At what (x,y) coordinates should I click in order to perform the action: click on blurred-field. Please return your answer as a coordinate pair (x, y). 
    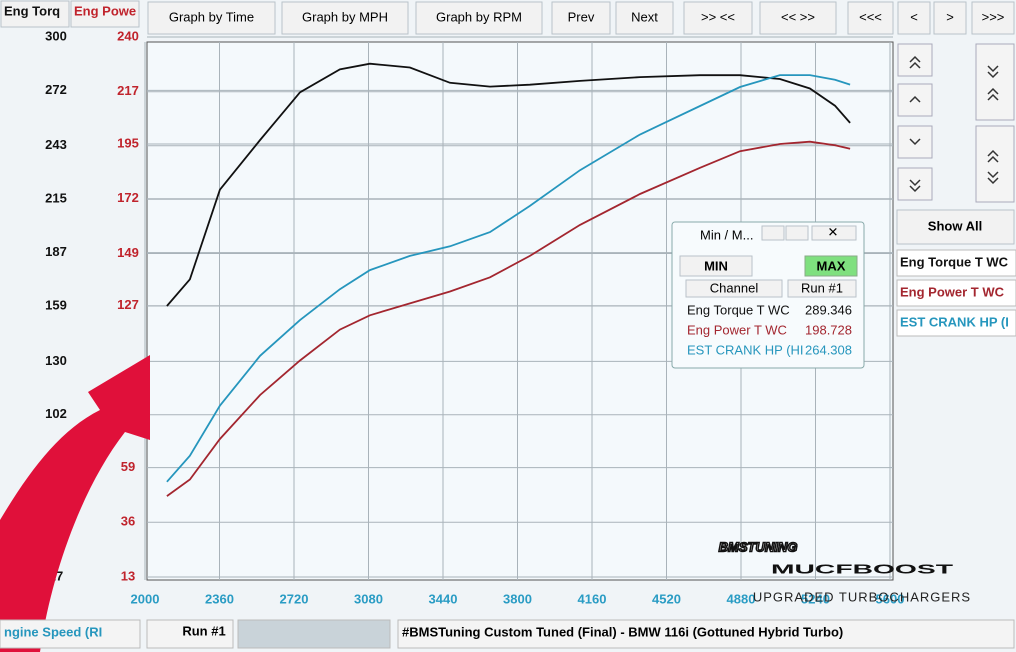
    Looking at the image, I should click on (314, 634).